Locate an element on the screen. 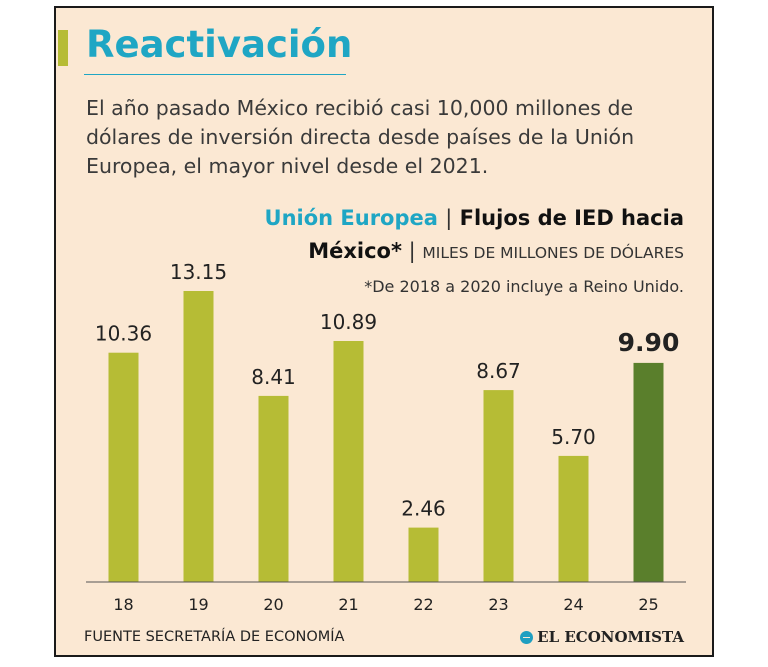 The width and height of the screenshot is (768, 667). chart-title-line-2: México* | MILES DE MILLONES DE DÓLARES is located at coordinates (496, 251).